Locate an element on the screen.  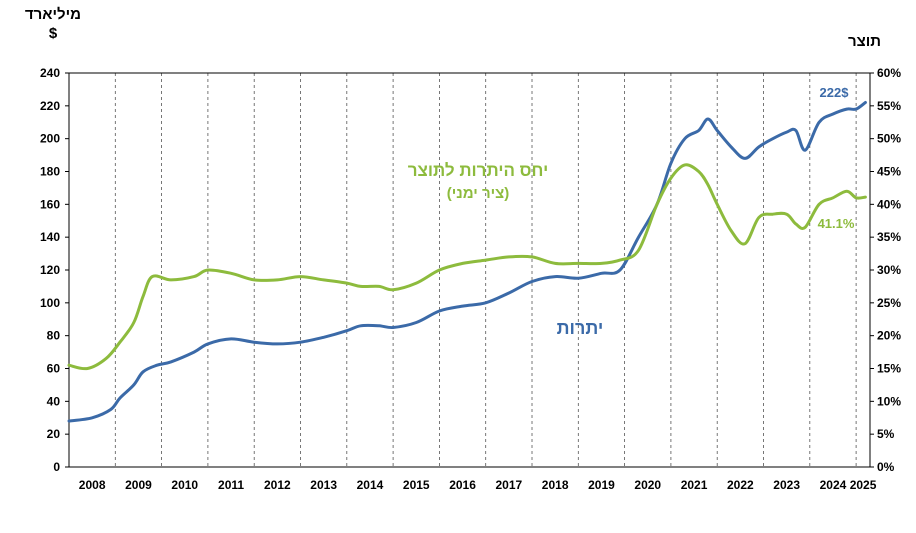
reserves-series-label: יתרות is located at coordinates (580, 328).